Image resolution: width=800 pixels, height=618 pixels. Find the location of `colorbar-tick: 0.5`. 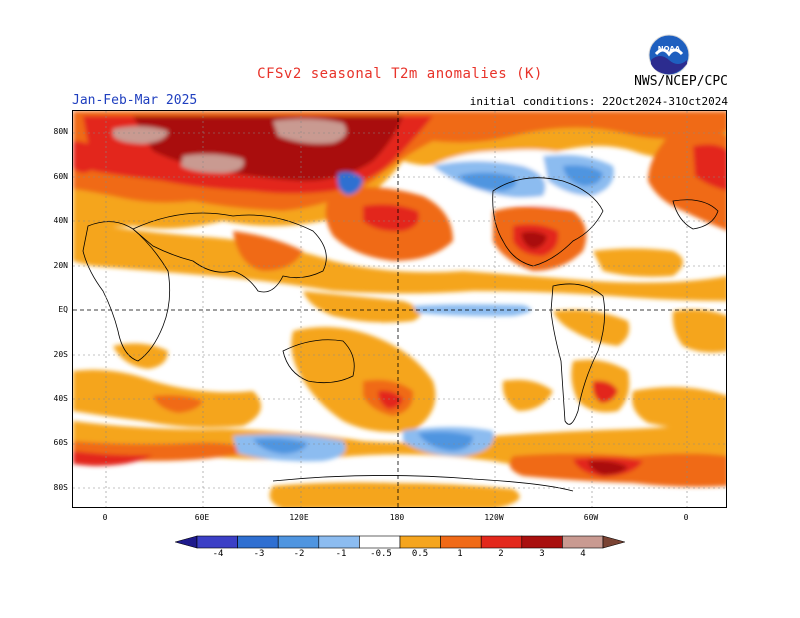

colorbar-tick: 0.5 is located at coordinates (420, 554).